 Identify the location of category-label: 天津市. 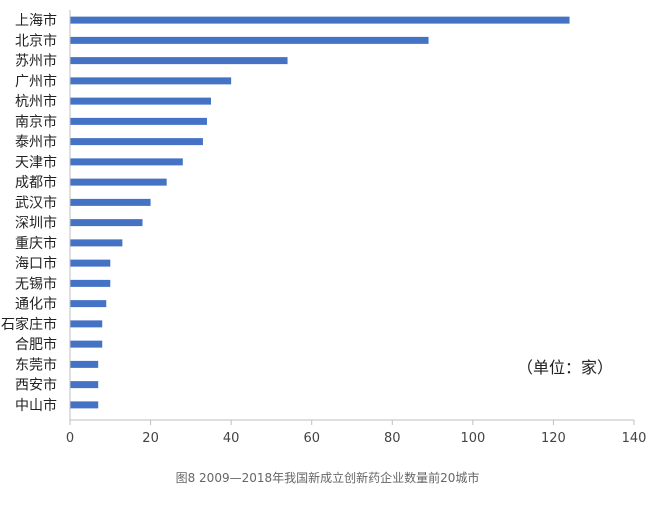
(36, 162).